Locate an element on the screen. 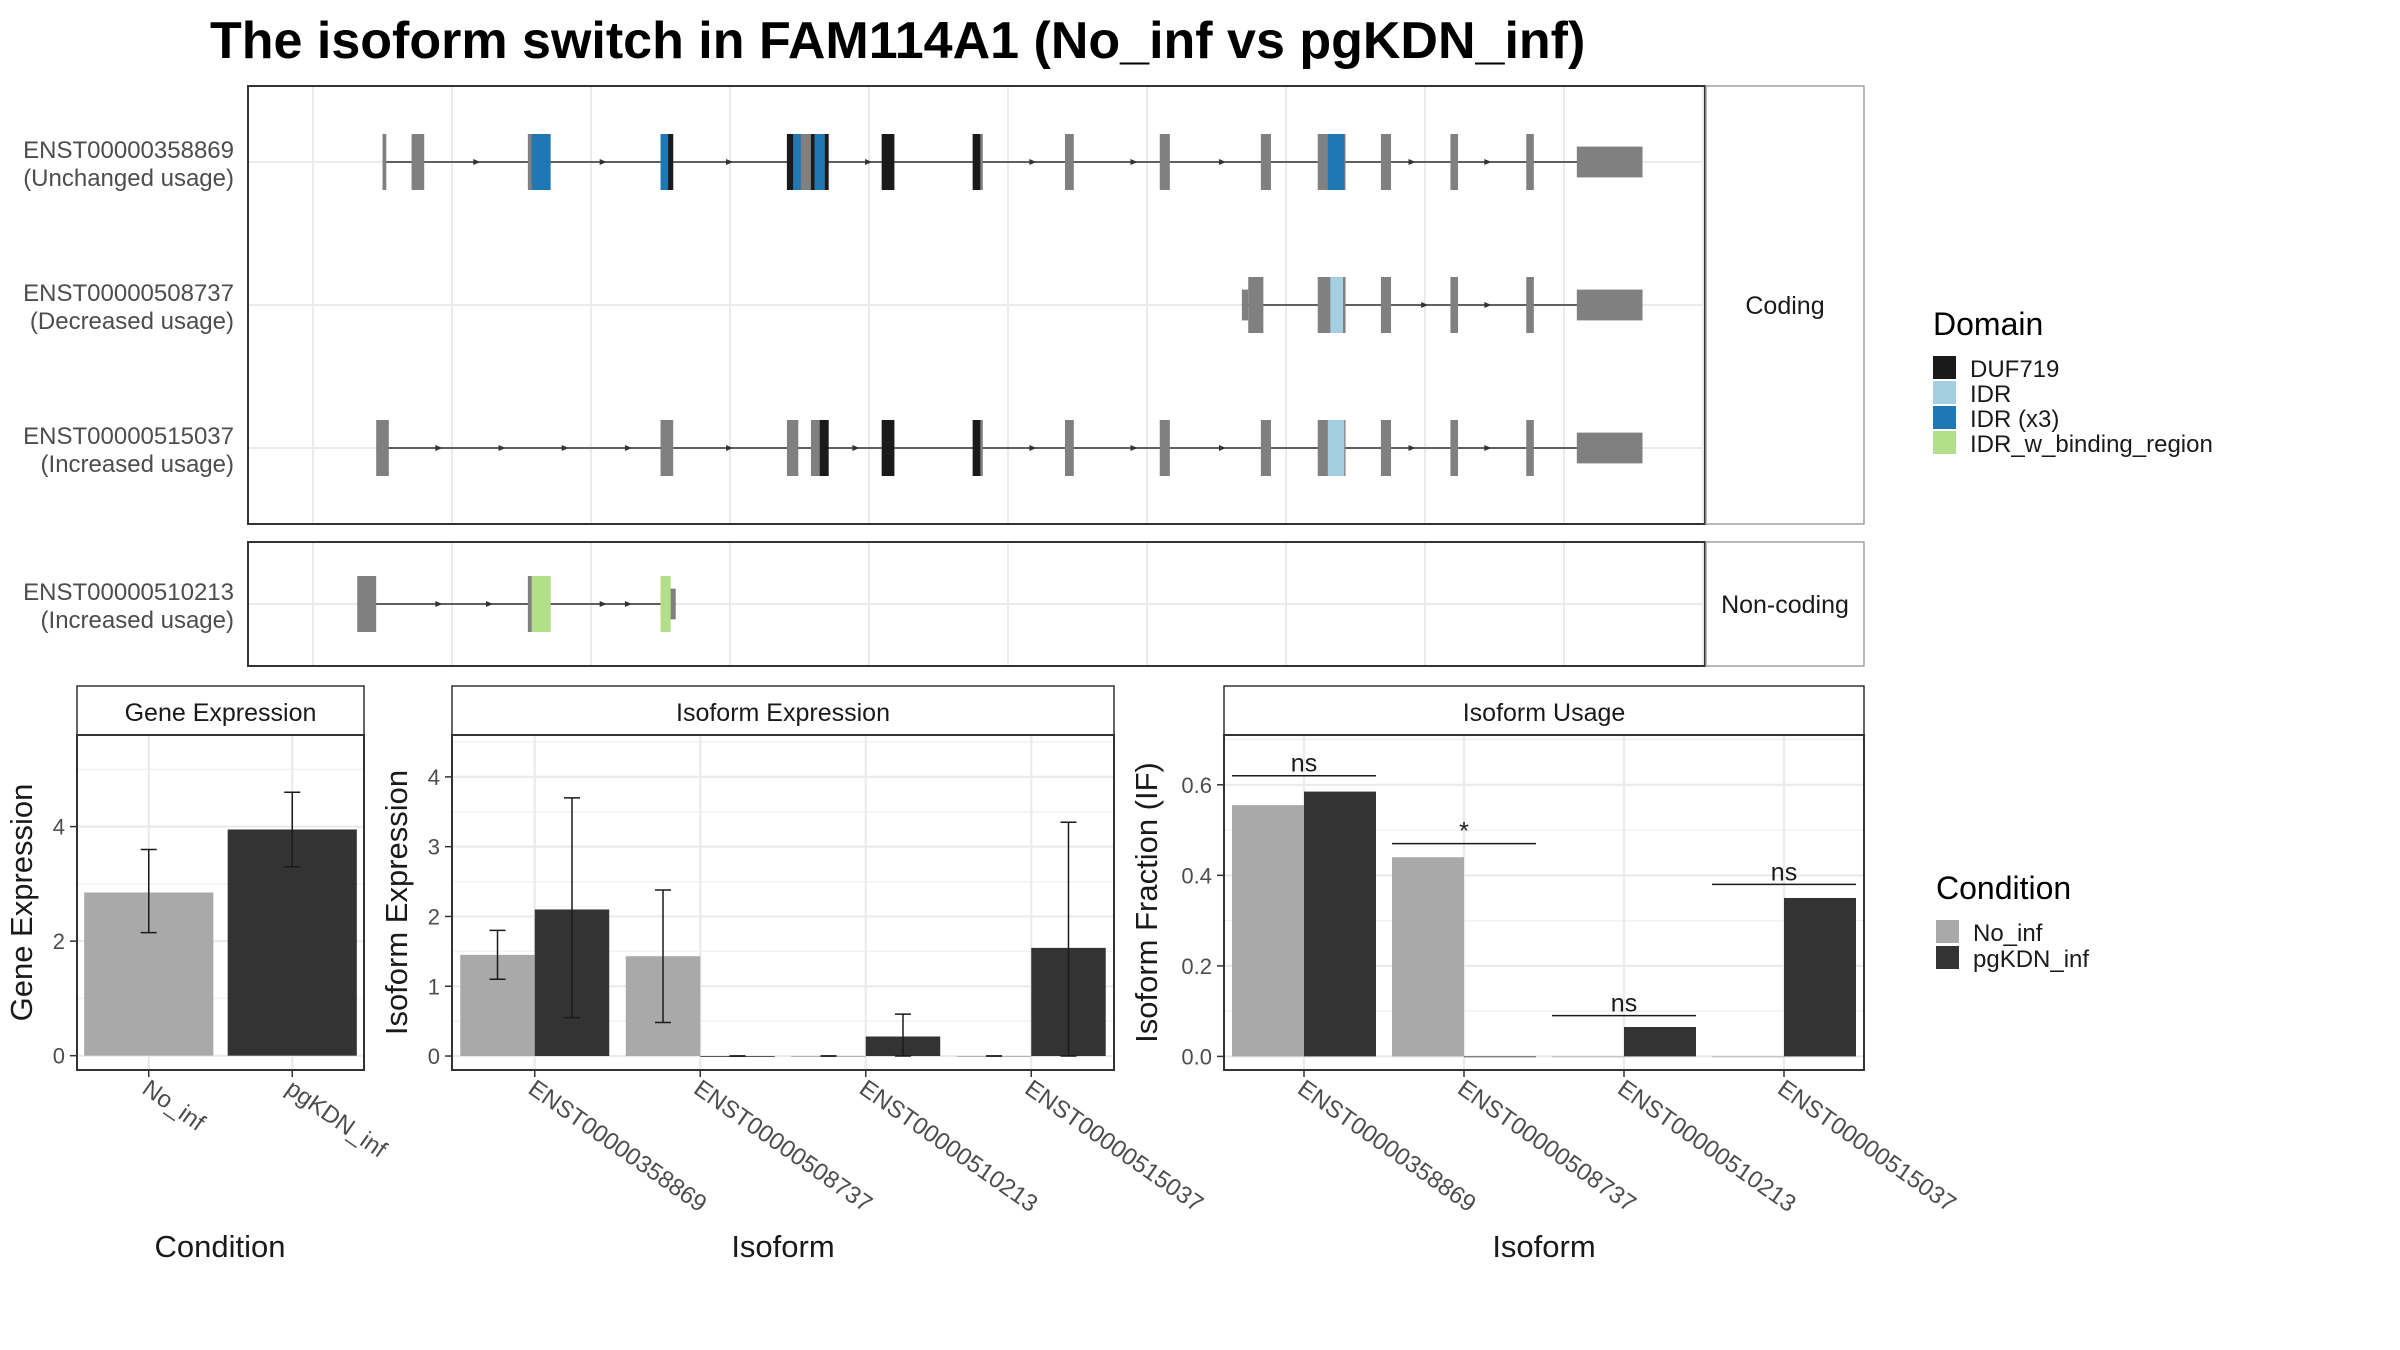  y-tick-label: 4 is located at coordinates (434, 777).